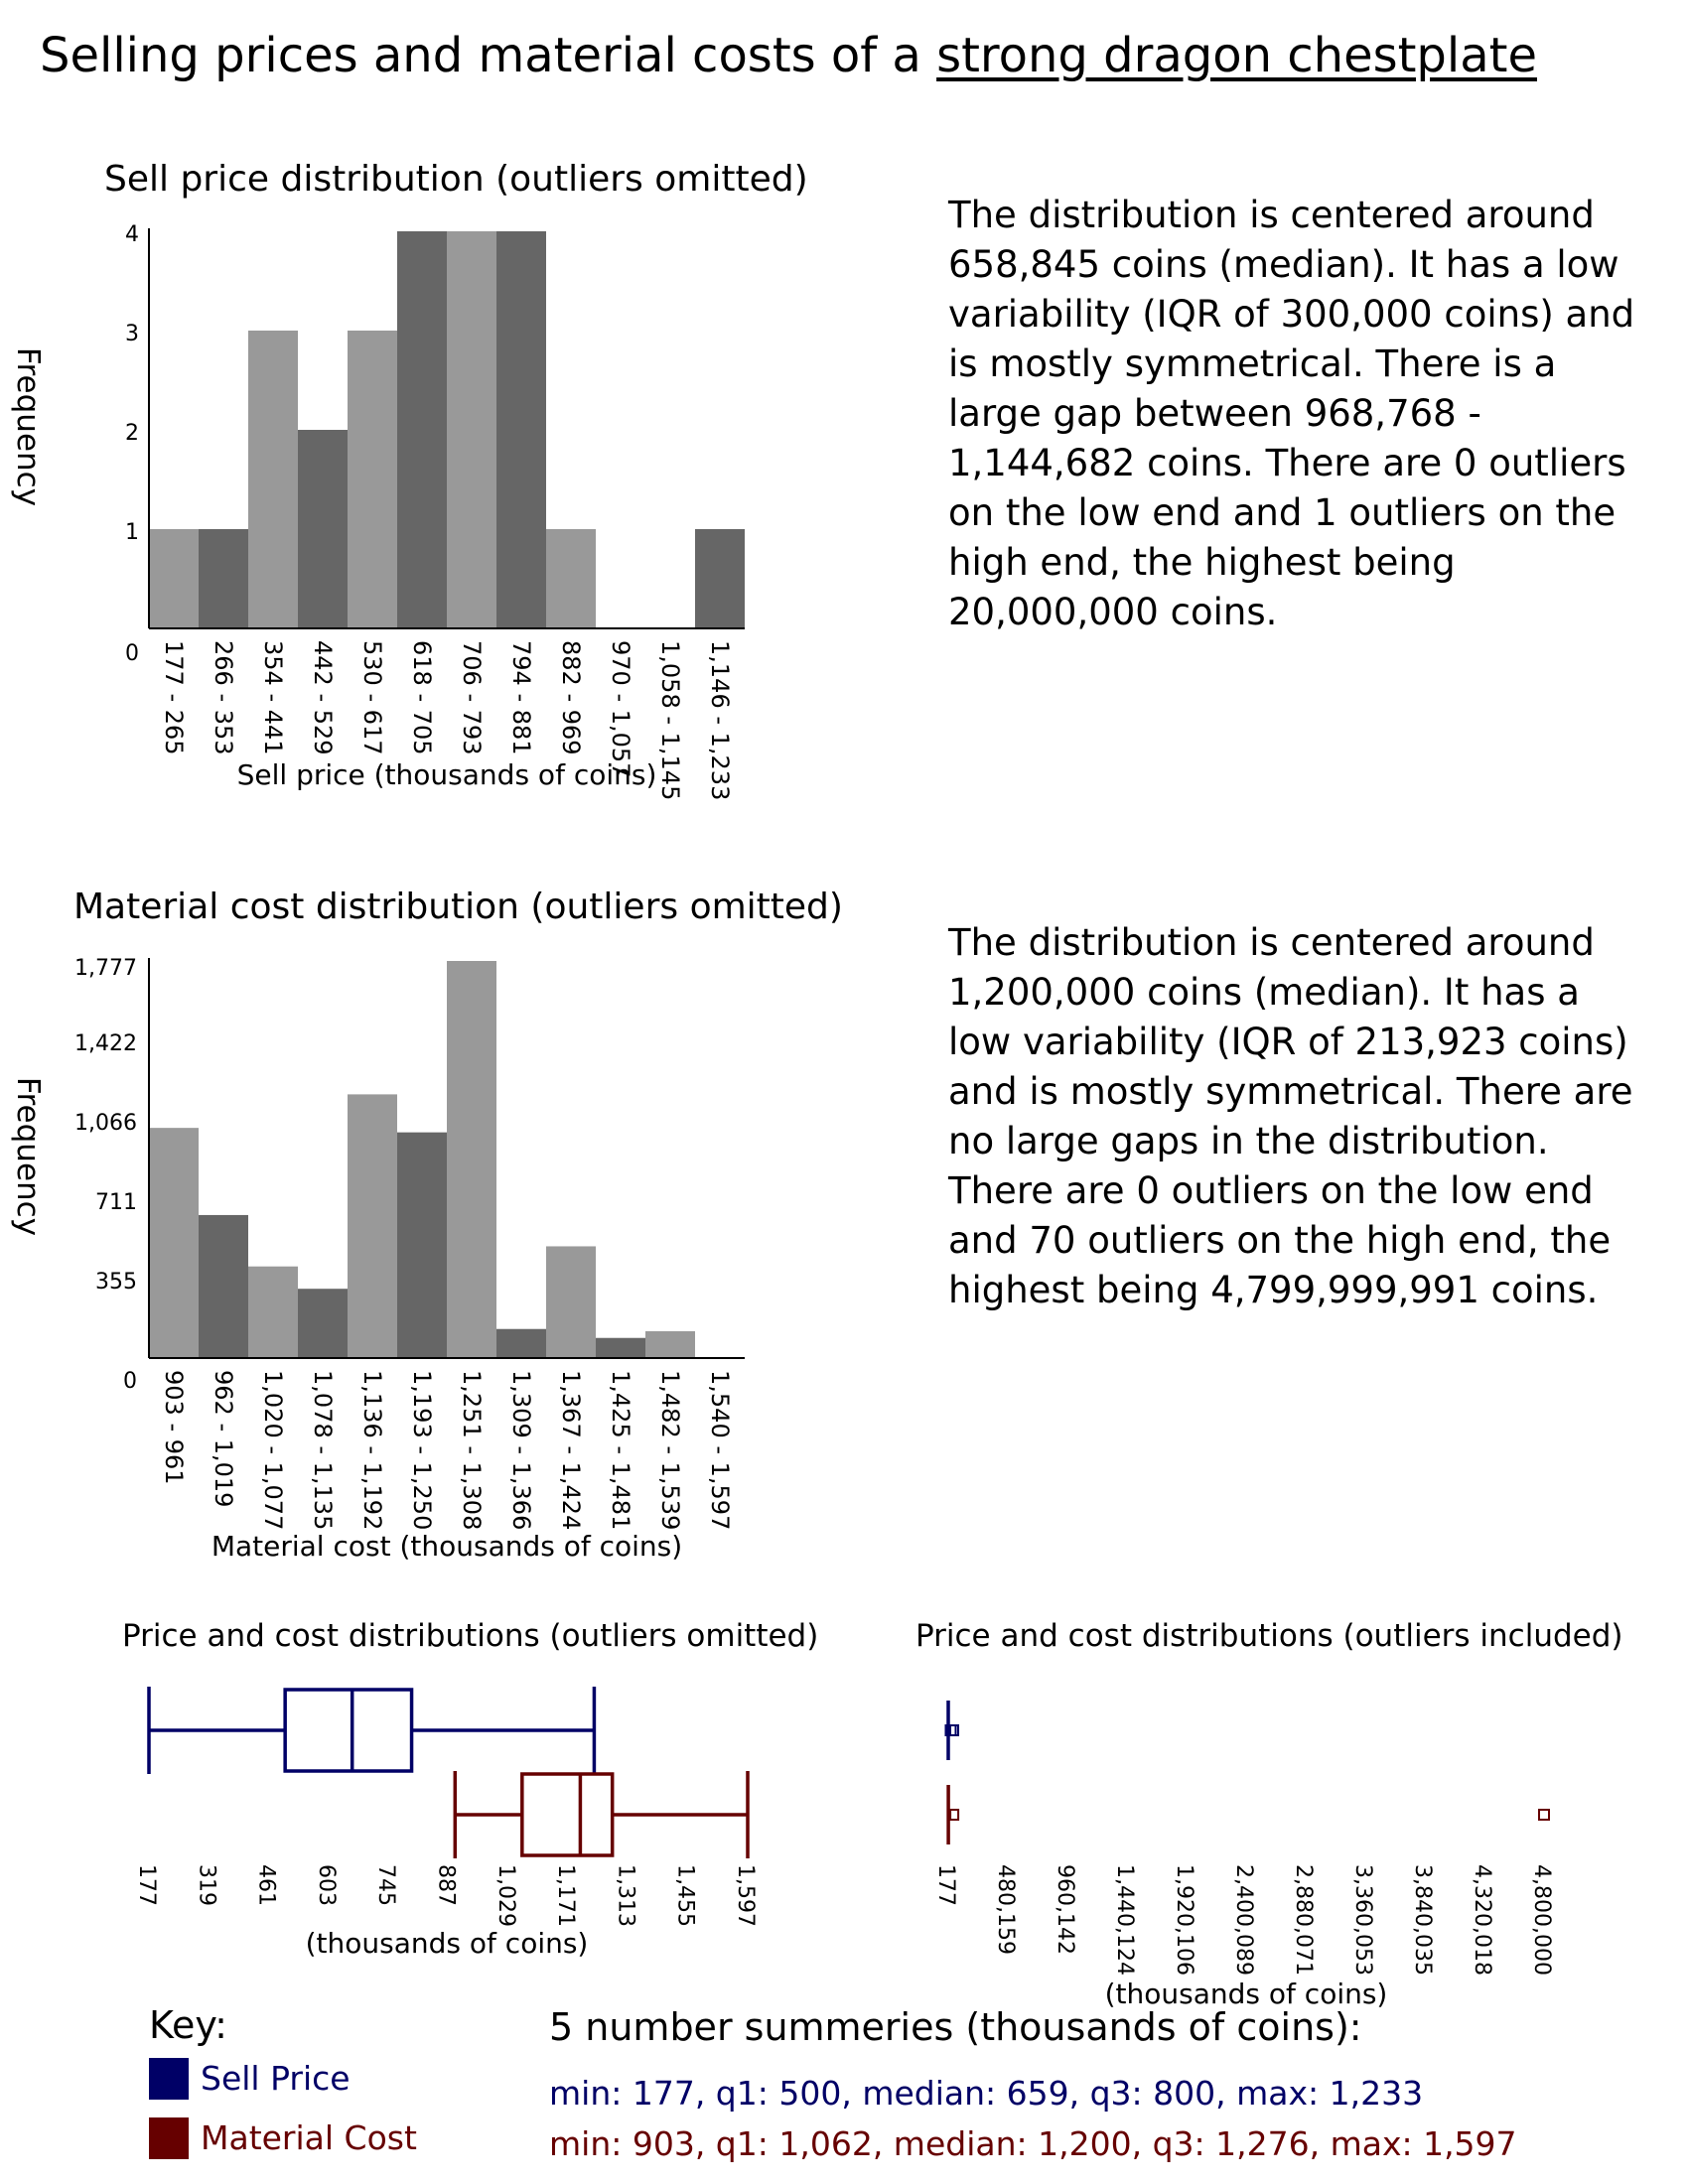 Image resolution: width=1688 pixels, height=2184 pixels. I want to click on summaries-title: 5 number summeries (thousands of coins):, so click(955, 2027).